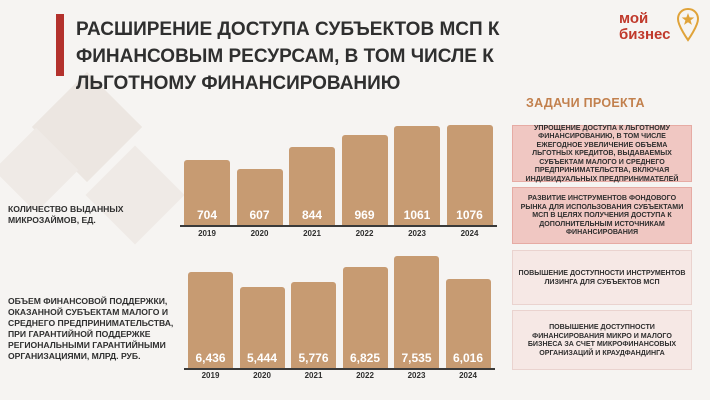 The image size is (710, 400). What do you see at coordinates (210, 358) in the screenshot?
I see `bar-value-label: 6,436` at bounding box center [210, 358].